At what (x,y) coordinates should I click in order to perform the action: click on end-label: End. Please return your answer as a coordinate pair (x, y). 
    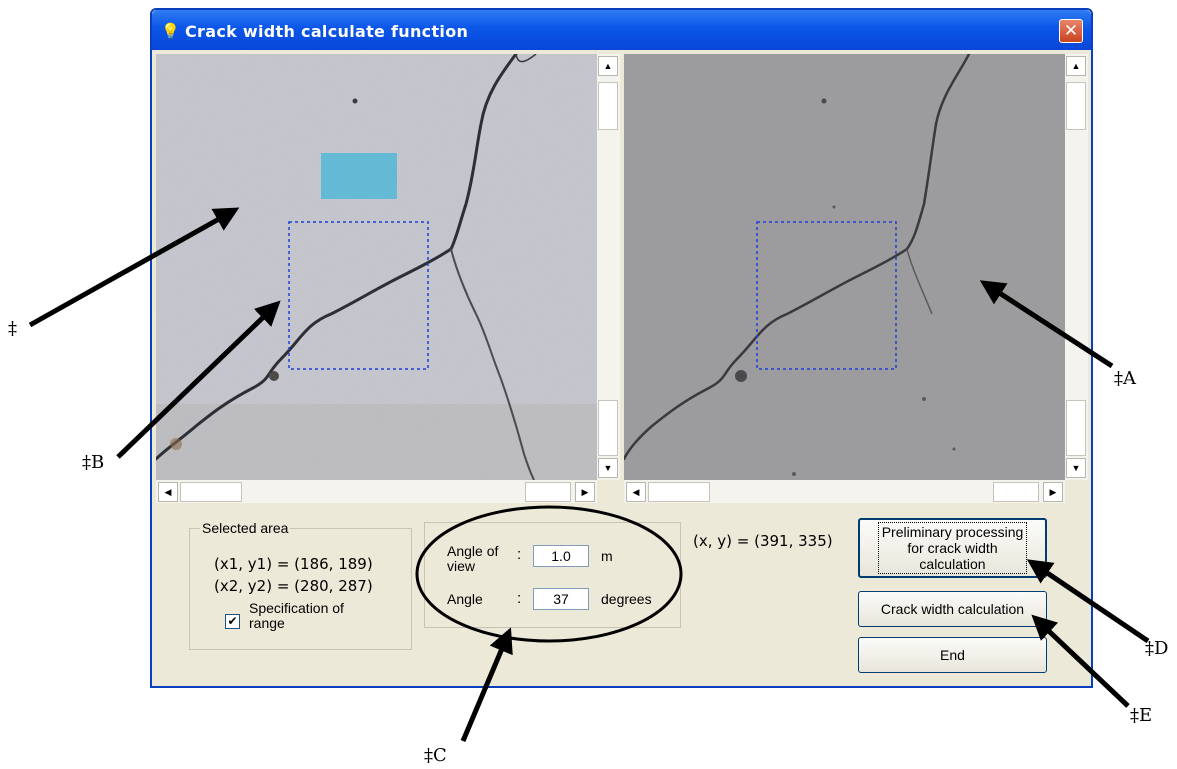
    Looking at the image, I should click on (952, 655).